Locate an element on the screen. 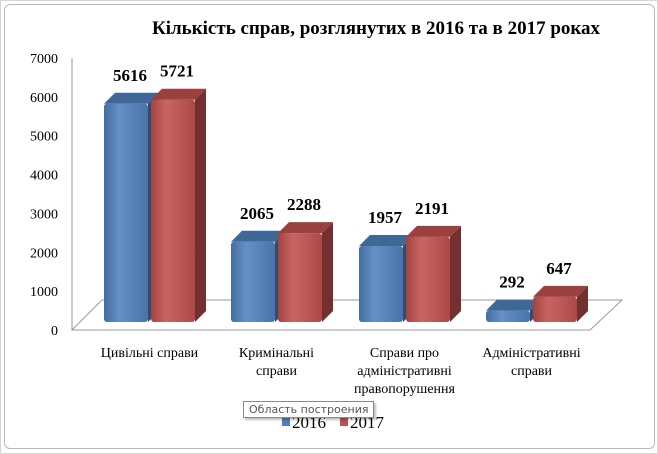  data-label: 647 is located at coordinates (559, 268).